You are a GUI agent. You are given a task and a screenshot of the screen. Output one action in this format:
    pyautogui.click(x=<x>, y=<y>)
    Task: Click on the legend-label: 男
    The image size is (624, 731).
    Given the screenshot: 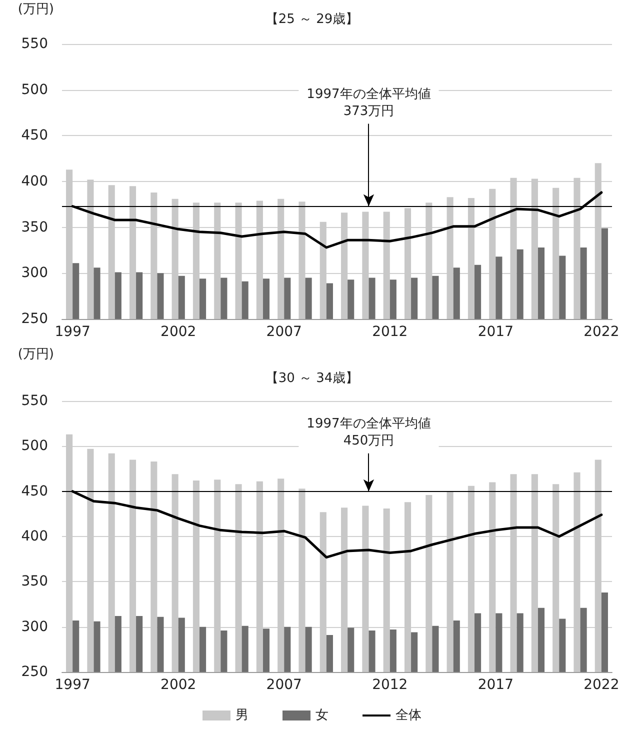 What is the action you would take?
    pyautogui.click(x=242, y=715)
    